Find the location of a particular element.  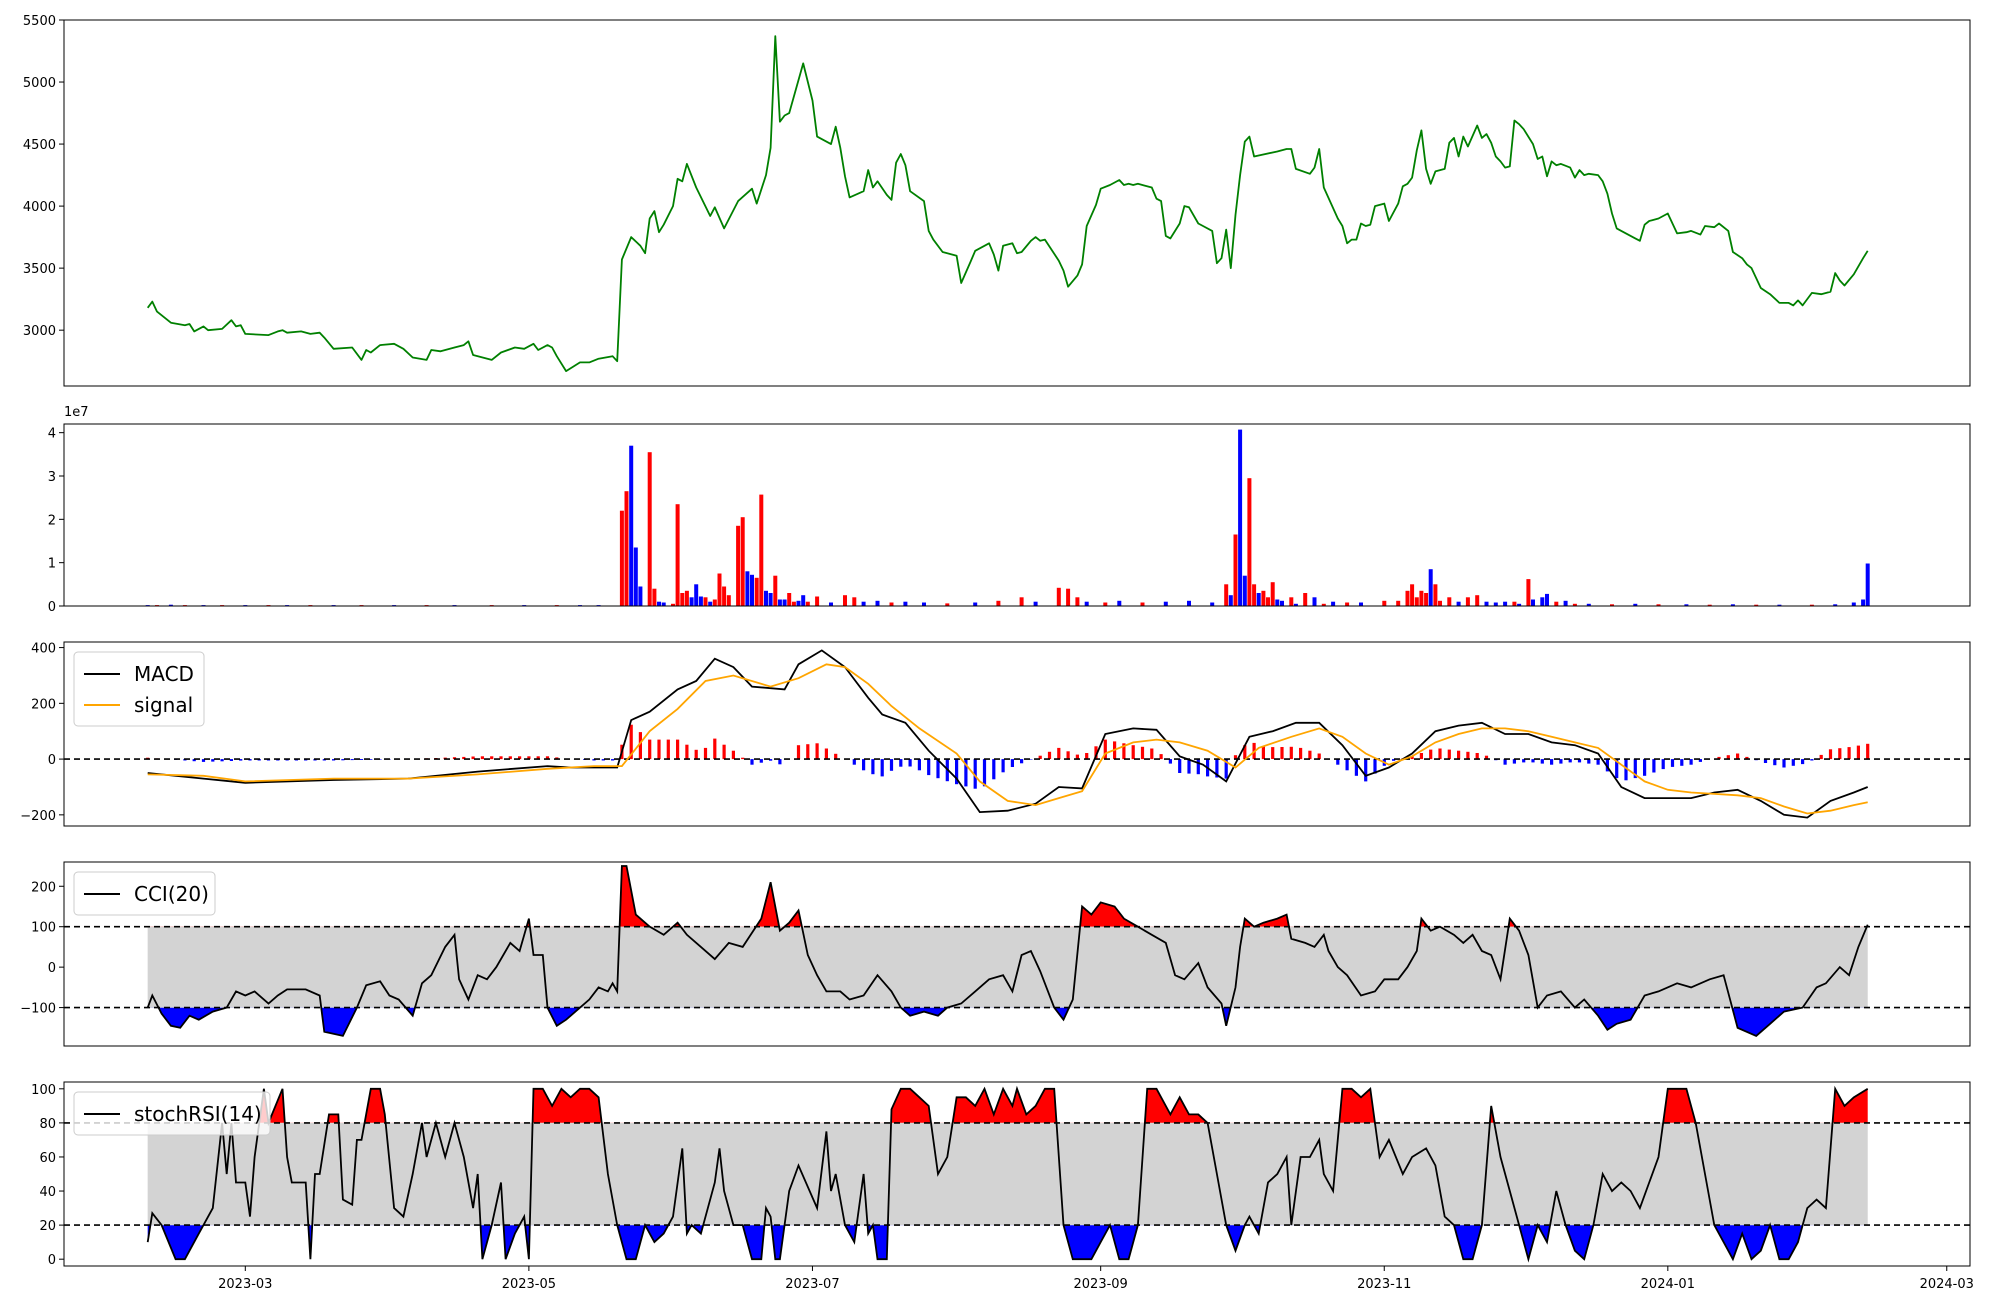

legend-entry-label: MACD is located at coordinates (164, 674).